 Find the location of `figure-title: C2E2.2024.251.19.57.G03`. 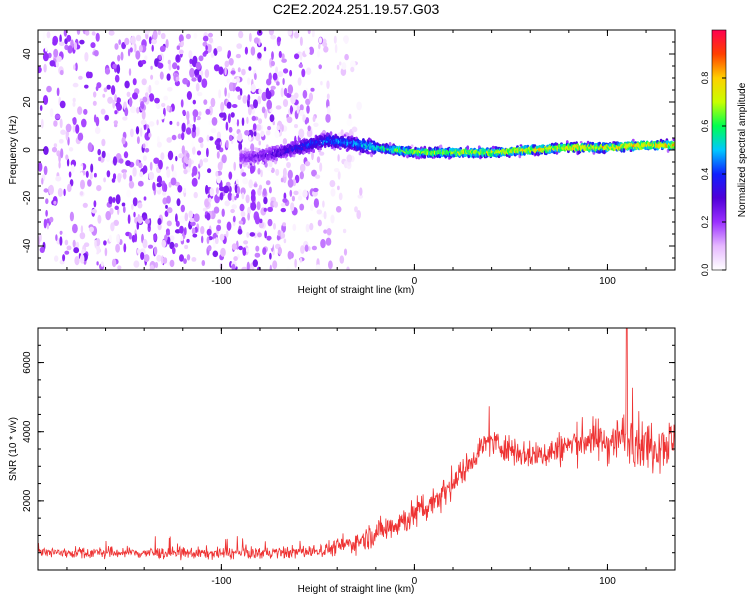

figure-title: C2E2.2024.251.19.57.G03 is located at coordinates (356, 9).